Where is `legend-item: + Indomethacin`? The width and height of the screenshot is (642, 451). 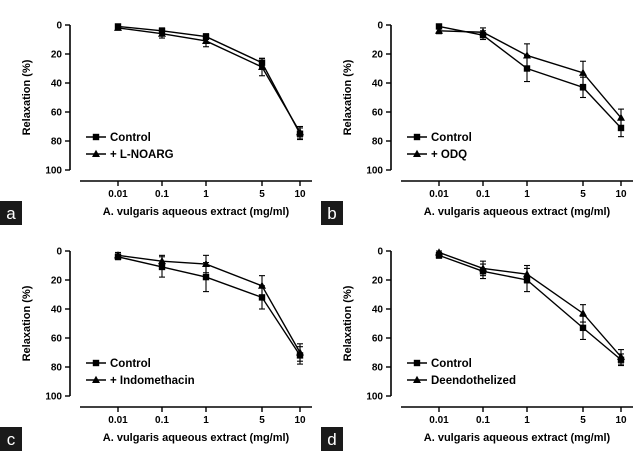
legend-item: + Indomethacin is located at coordinates (140, 381).